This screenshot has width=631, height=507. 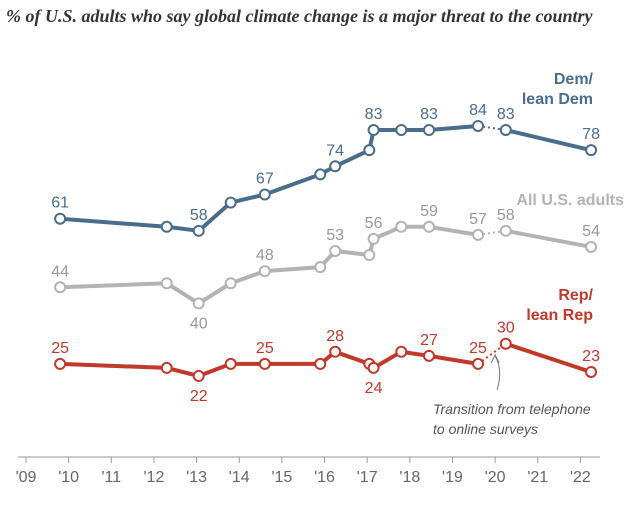 What do you see at coordinates (429, 211) in the screenshot?
I see `data-label: 59` at bounding box center [429, 211].